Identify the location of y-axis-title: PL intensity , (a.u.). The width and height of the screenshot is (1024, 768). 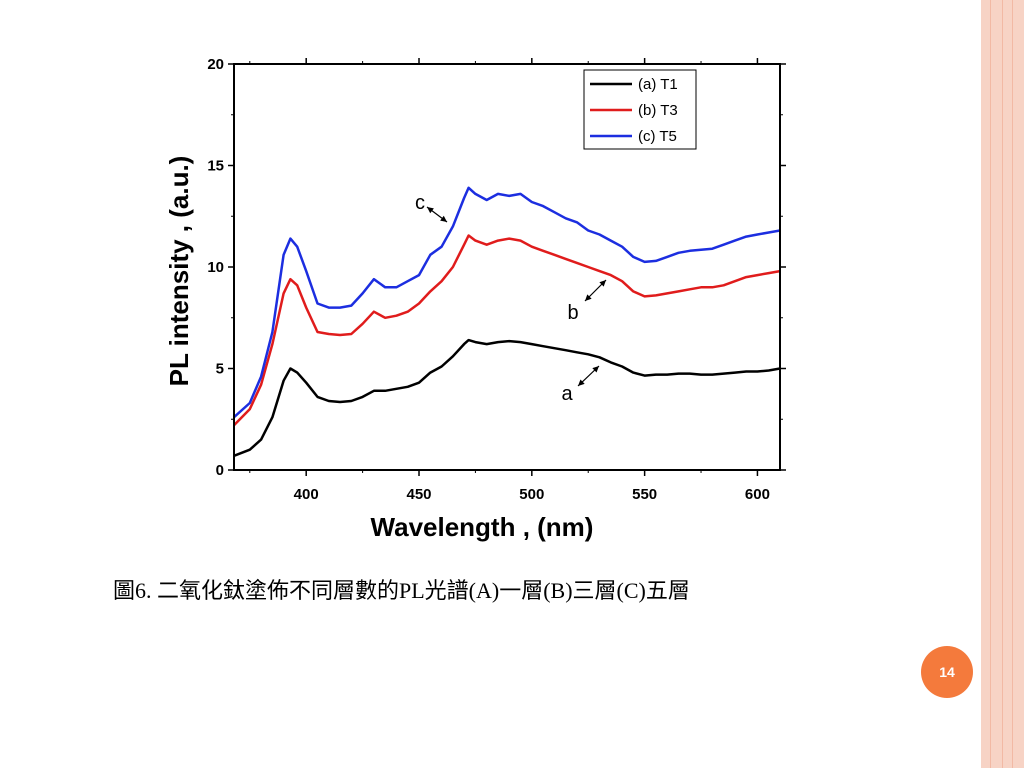
(179, 271).